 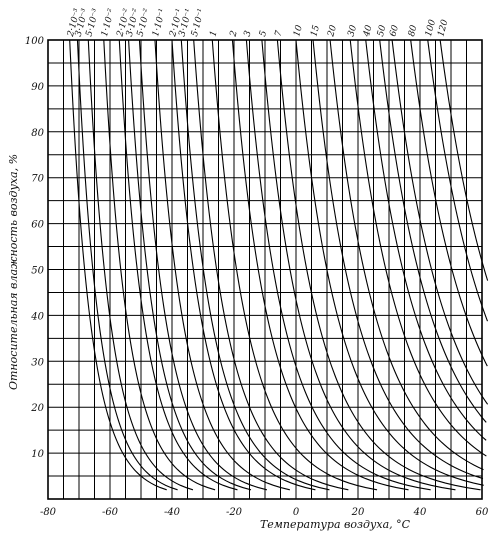 I want to click on curve-label: 5, so click(x=263, y=33).